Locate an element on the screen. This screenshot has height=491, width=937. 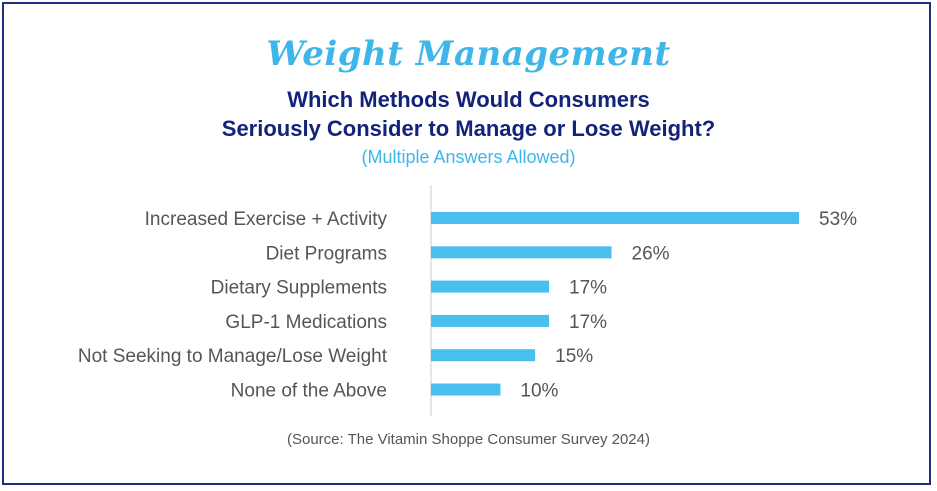
value-label: 10% is located at coordinates (539, 391).